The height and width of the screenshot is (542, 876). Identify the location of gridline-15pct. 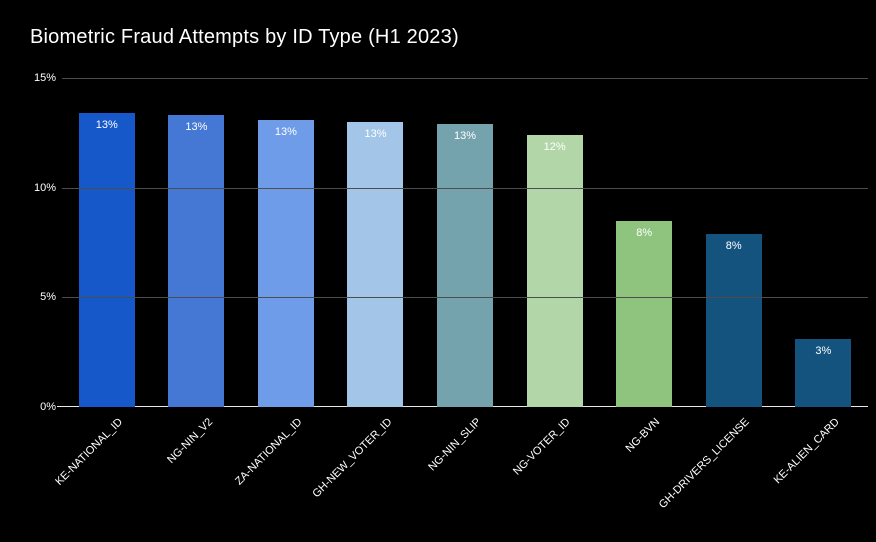
(465, 78).